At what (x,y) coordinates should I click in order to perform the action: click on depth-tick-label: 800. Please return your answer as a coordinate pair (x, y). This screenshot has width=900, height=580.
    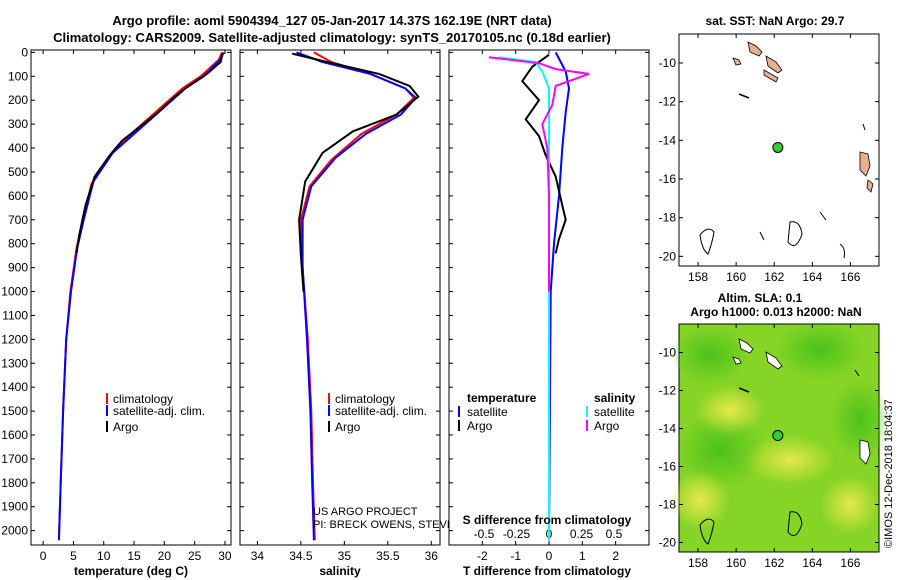
    Looking at the image, I should click on (18, 244).